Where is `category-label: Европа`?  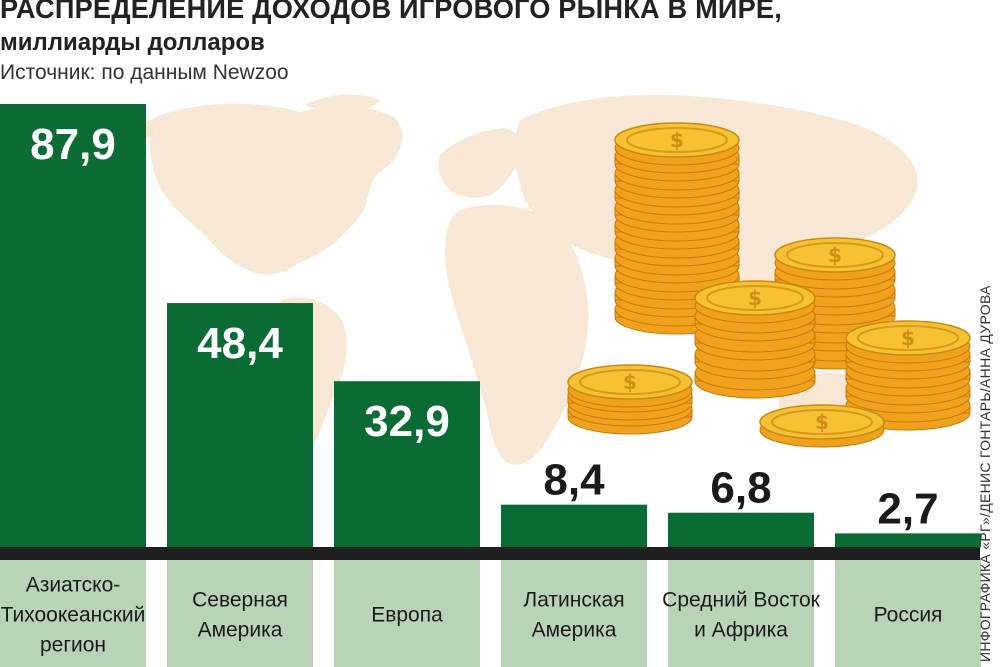
category-label: Европа is located at coordinates (407, 615).